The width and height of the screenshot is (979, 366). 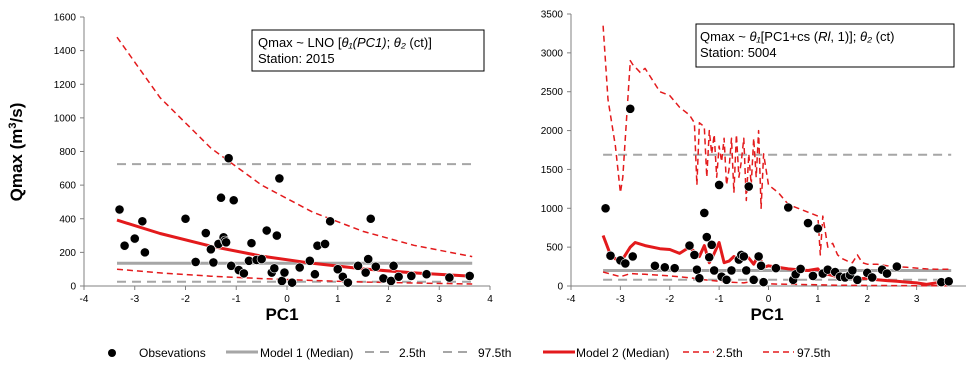 What do you see at coordinates (65, 118) in the screenshot?
I see `left-y-tick-label: 1000` at bounding box center [65, 118].